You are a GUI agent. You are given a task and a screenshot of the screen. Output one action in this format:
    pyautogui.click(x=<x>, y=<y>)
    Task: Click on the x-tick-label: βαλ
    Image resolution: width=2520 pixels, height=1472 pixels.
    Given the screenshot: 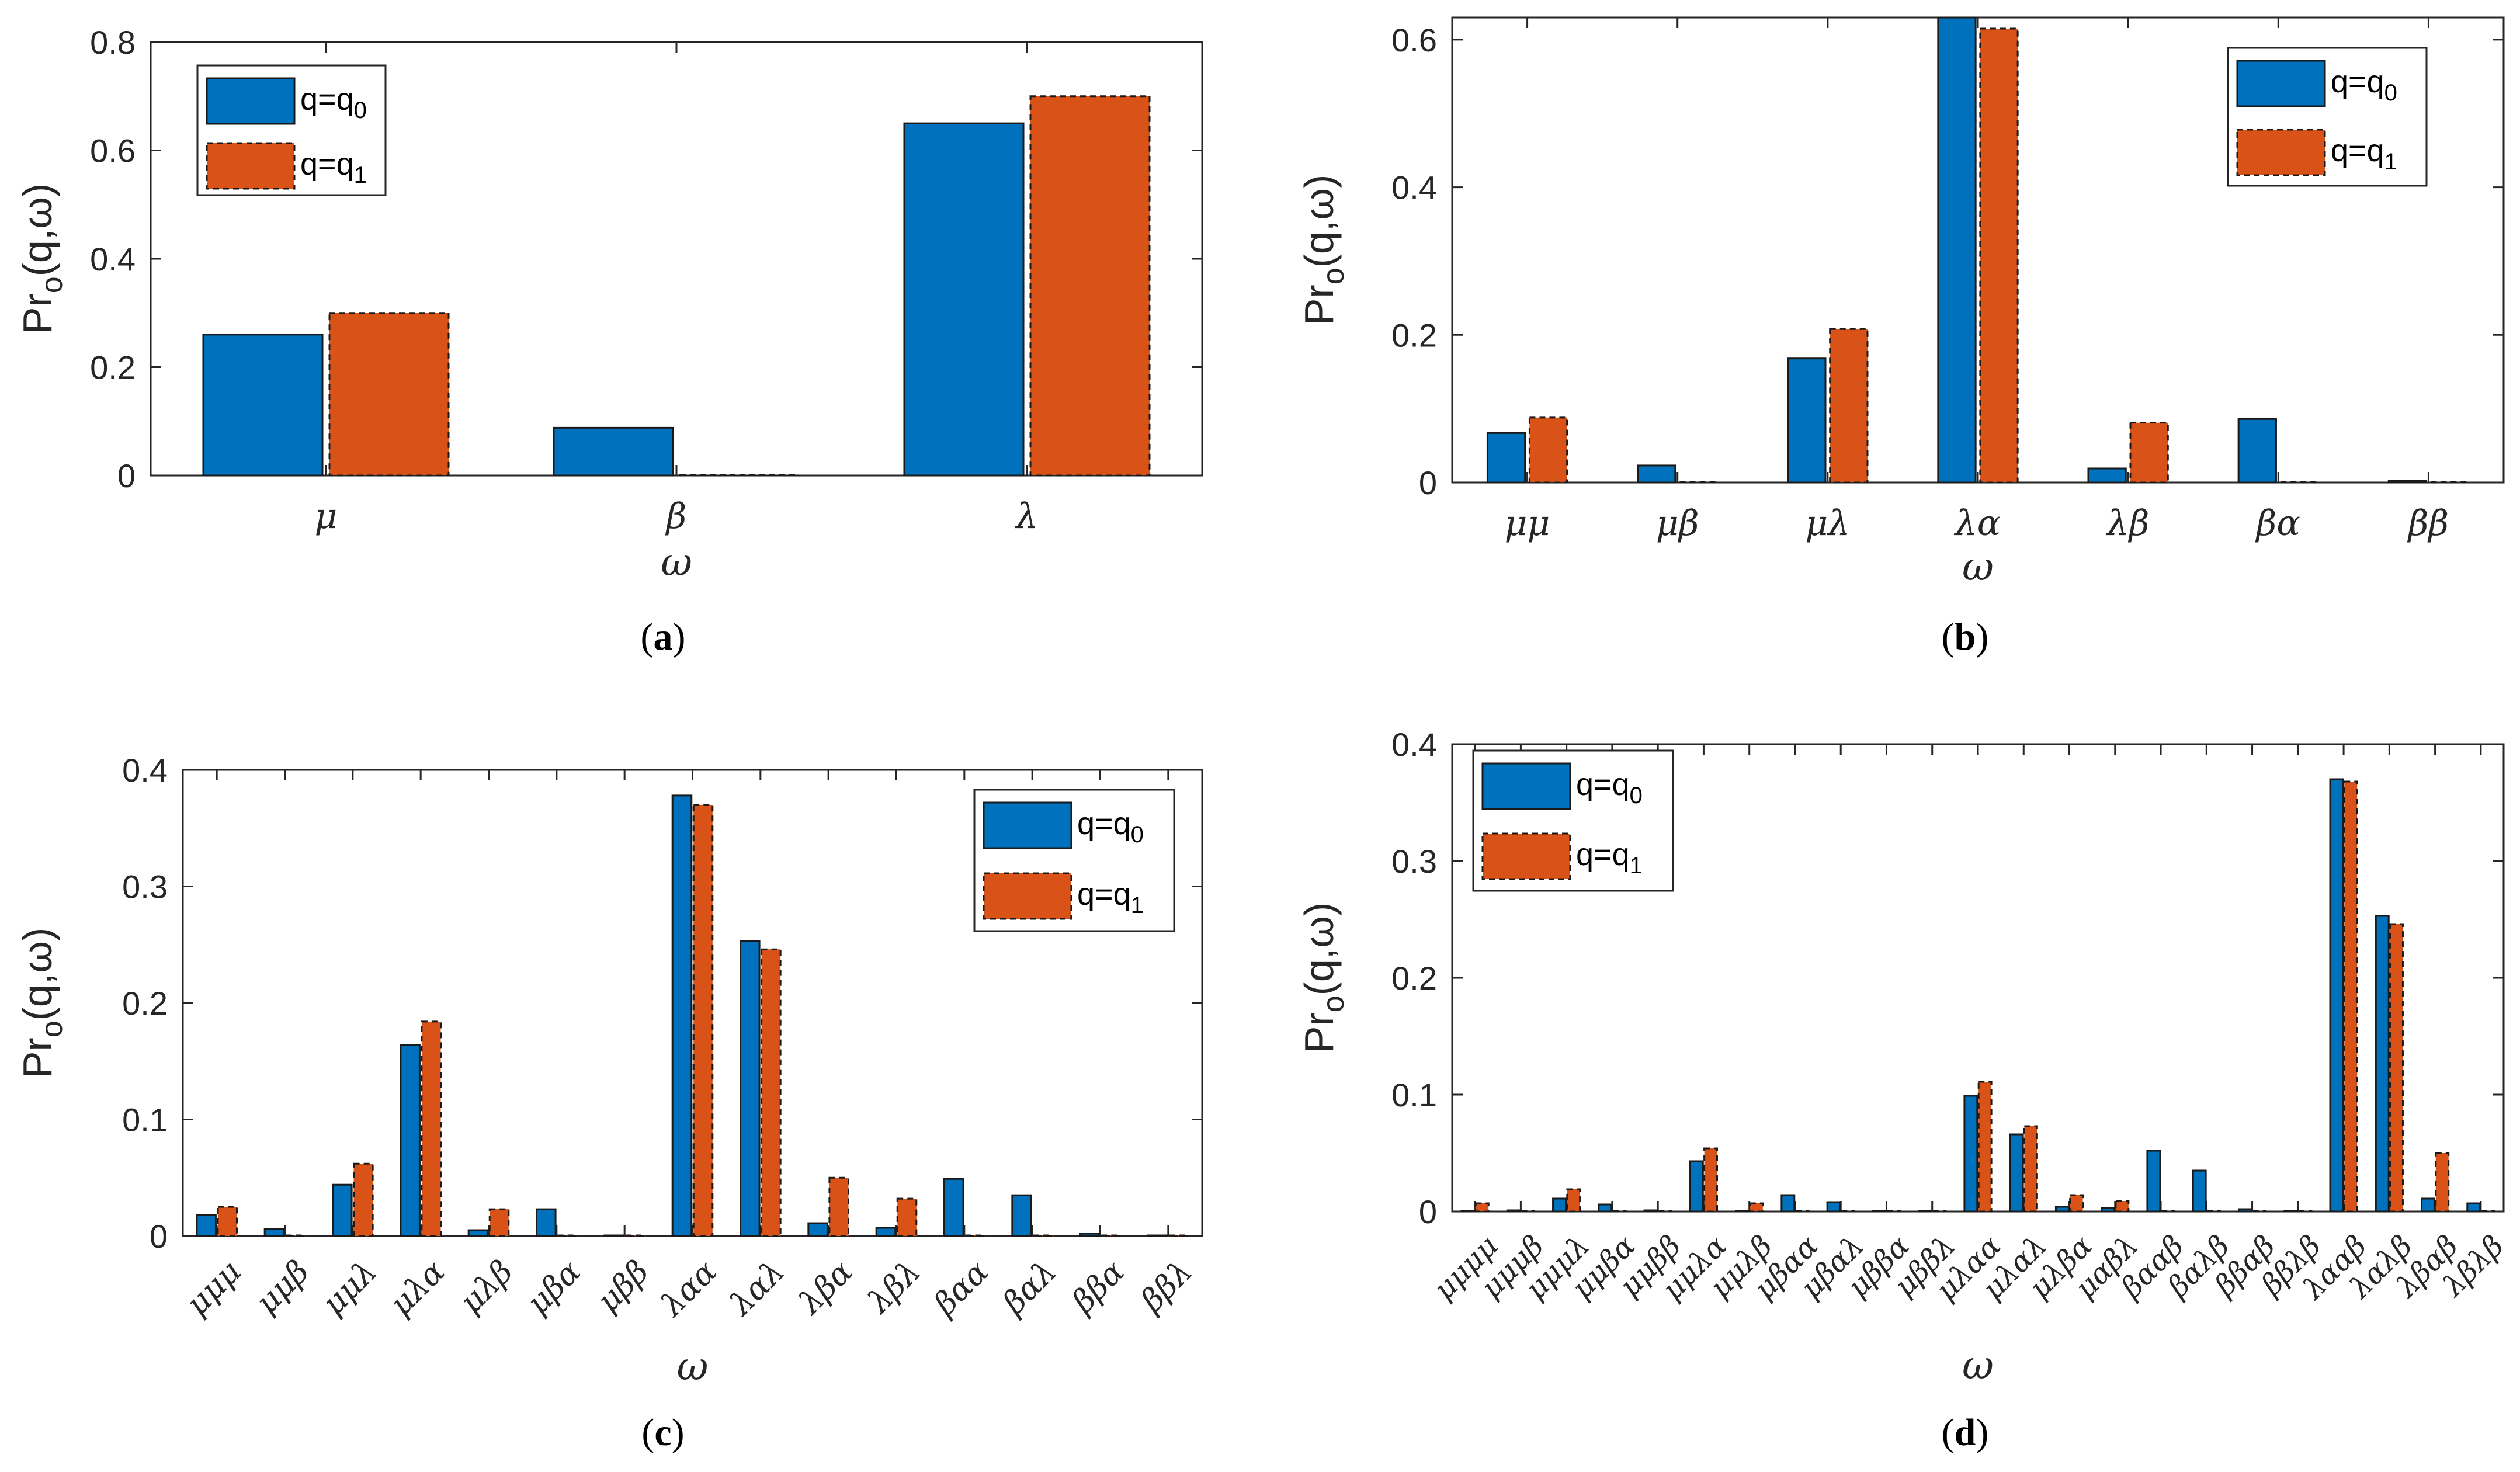 What is the action you would take?
    pyautogui.click(x=1029, y=1287)
    